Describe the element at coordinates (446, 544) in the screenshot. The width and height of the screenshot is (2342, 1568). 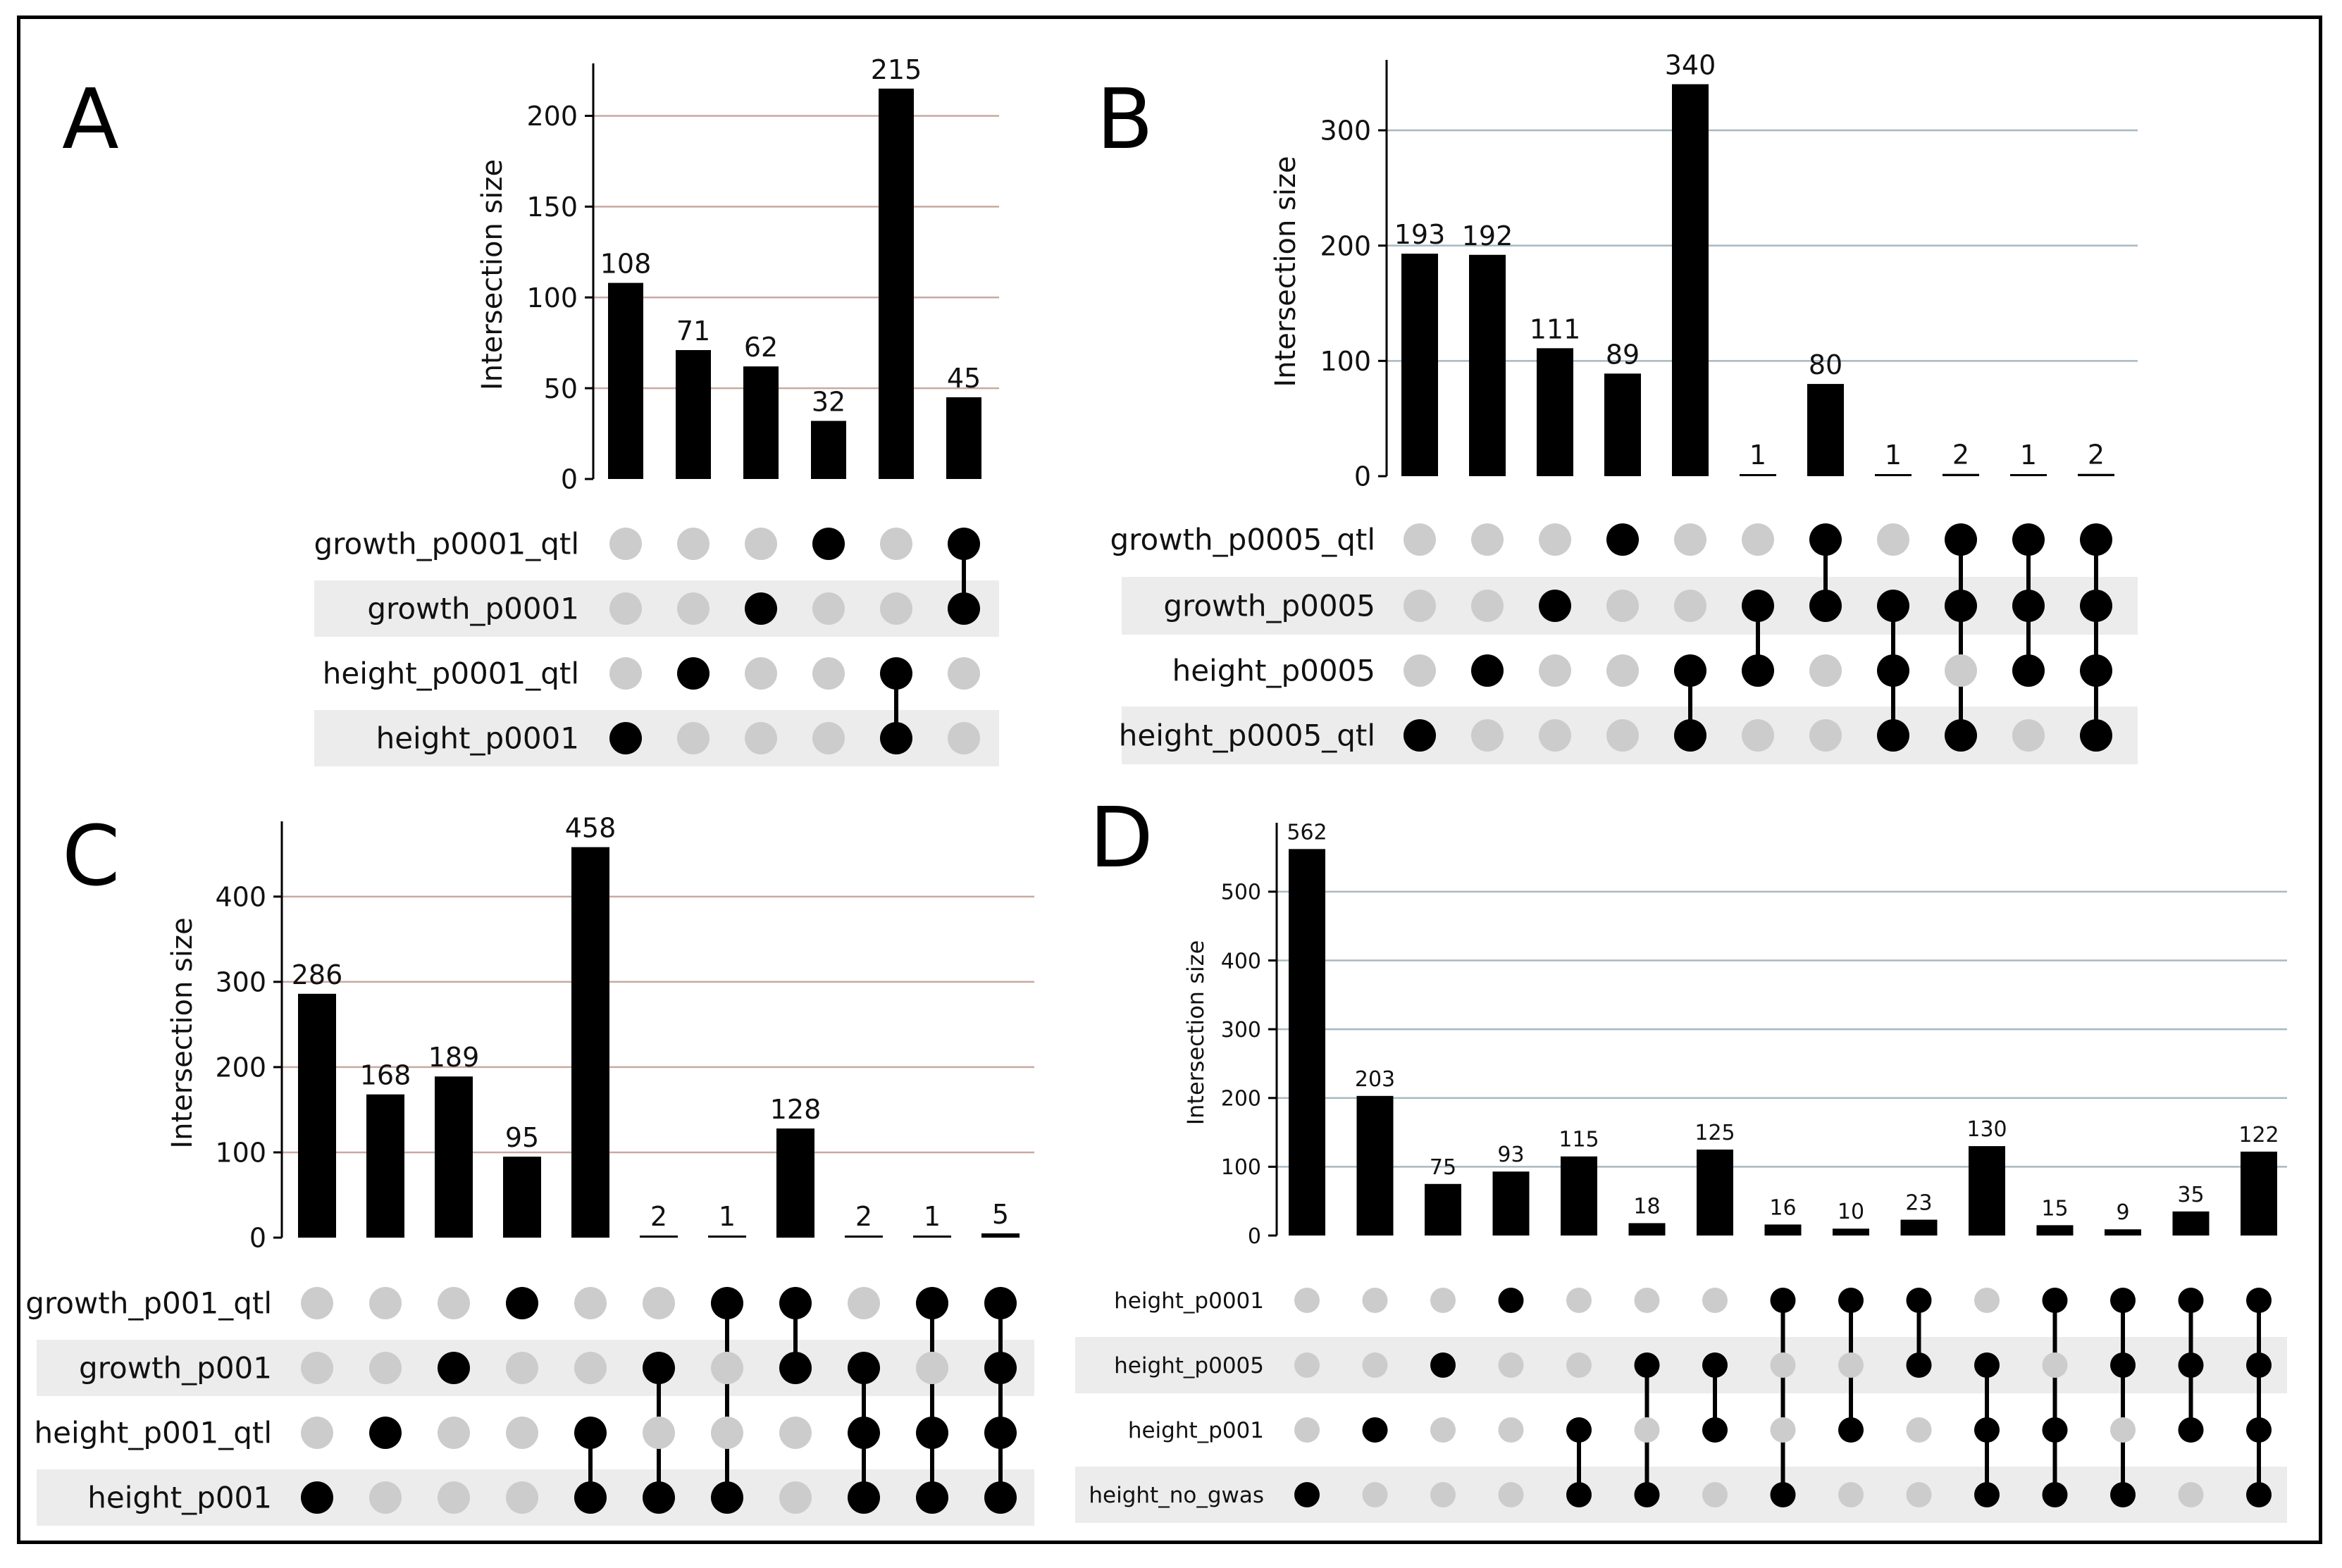
I see `set-label: growth_p0001_qtl` at that location.